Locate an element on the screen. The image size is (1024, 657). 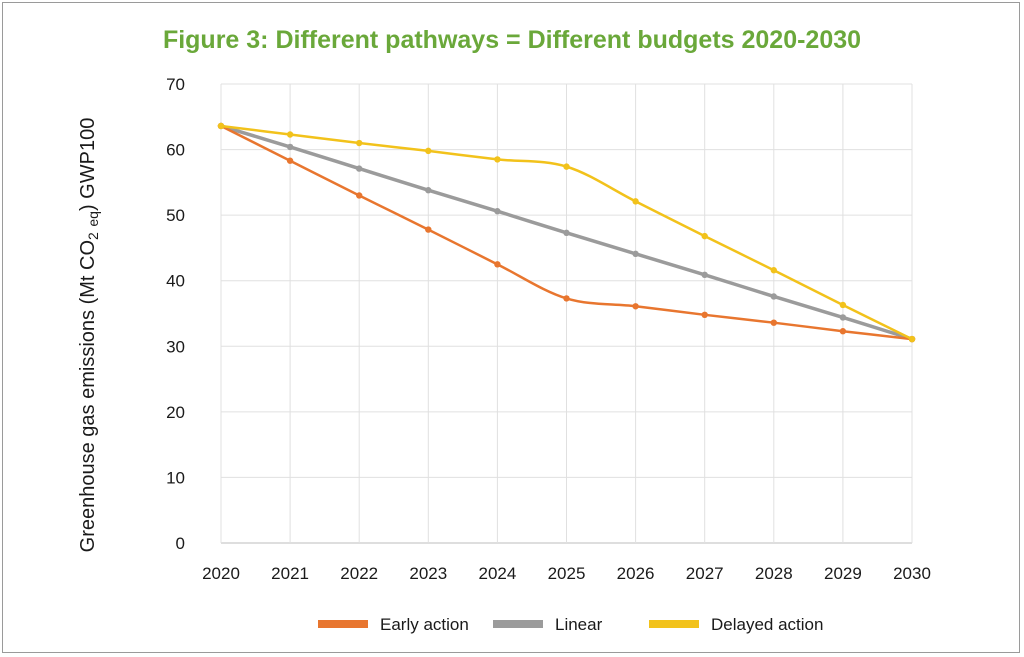
x-tick-label: 2029 is located at coordinates (843, 573).